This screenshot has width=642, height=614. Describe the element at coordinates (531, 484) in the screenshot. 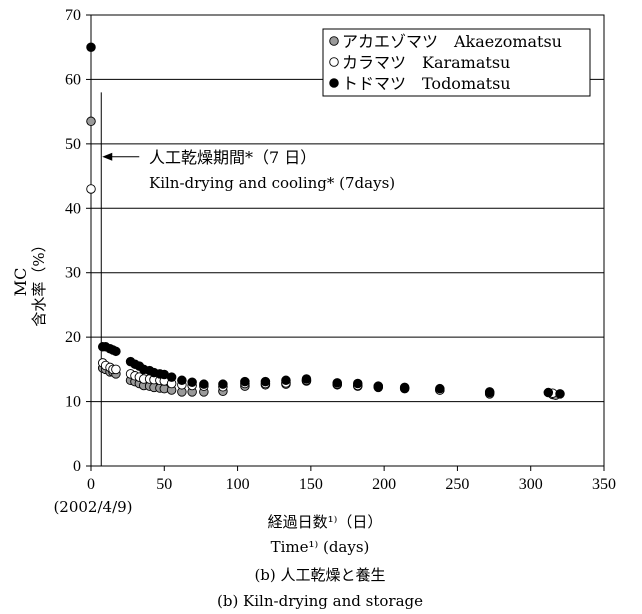

I see `x-tick-label: 300` at that location.